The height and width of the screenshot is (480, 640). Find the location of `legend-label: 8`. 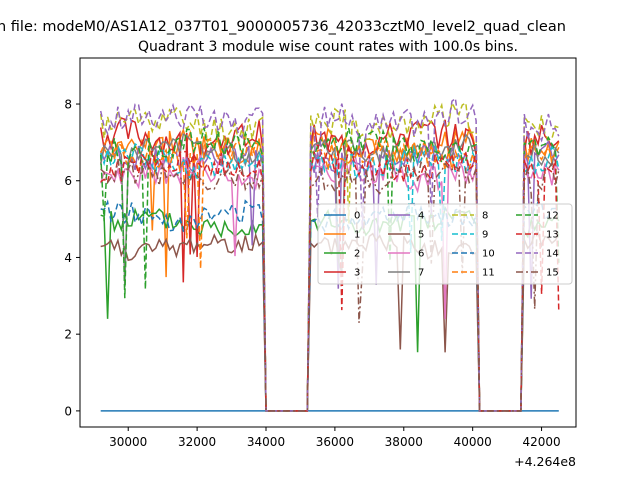

legend-label: 8 is located at coordinates (485, 216).